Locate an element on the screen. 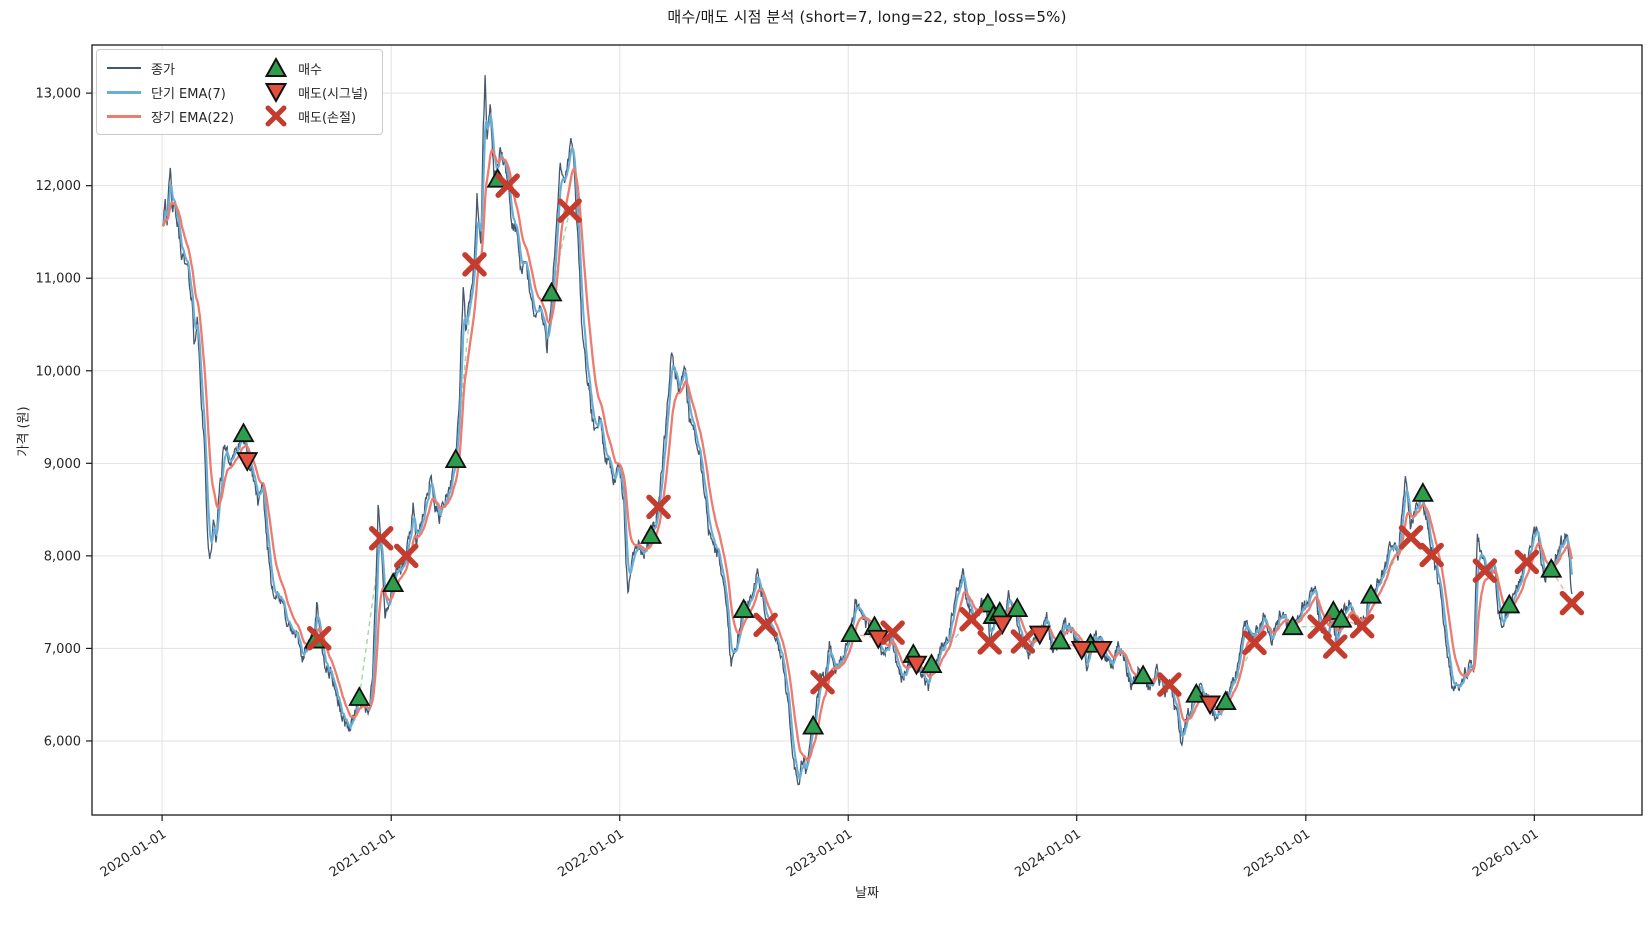 The image size is (1650, 930). legend-label-stop-loss: 매도(손절) is located at coordinates (327, 118).